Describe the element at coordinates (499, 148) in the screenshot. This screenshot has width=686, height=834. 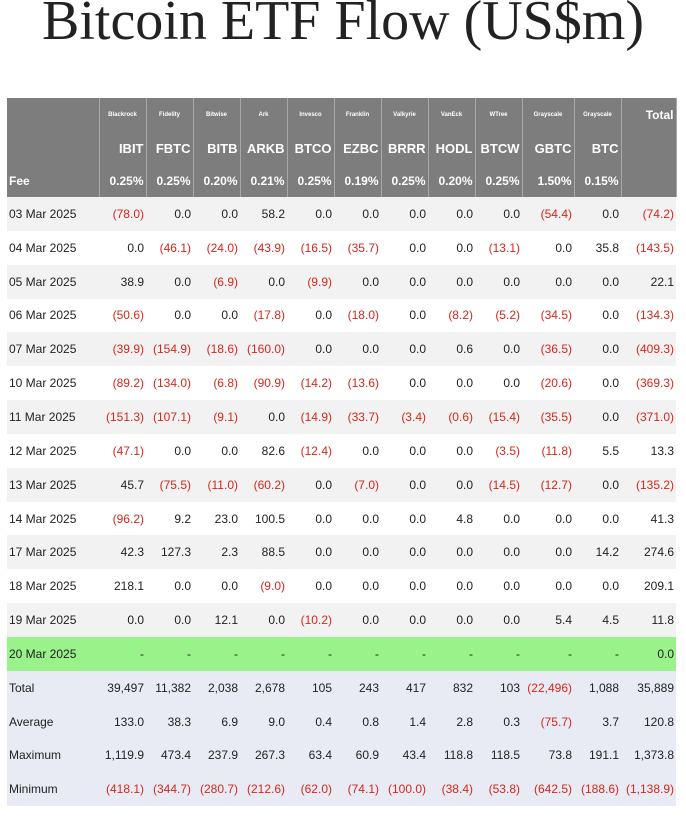
I see `ticker-header-cell: BTCW` at that location.